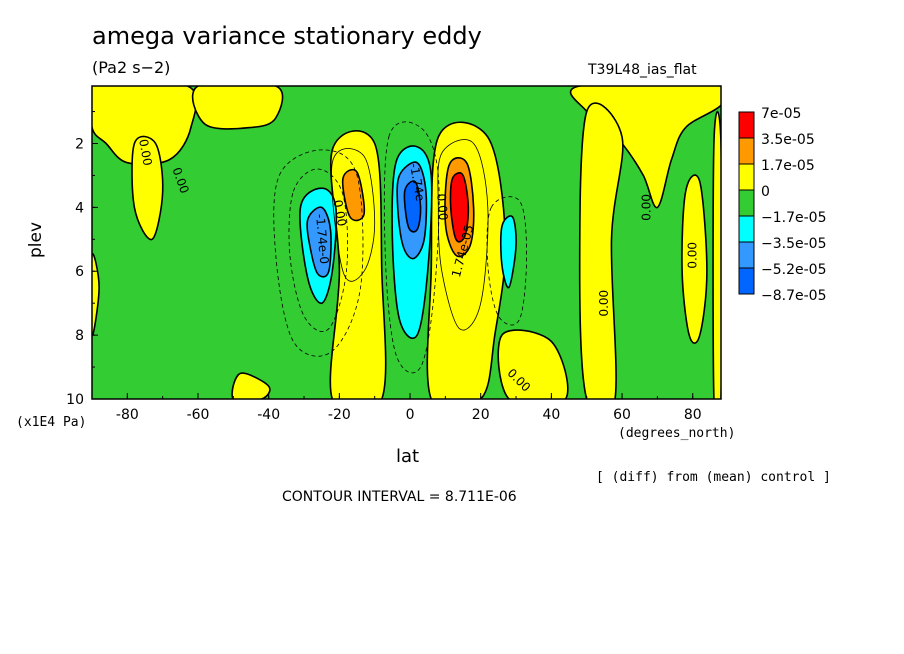 This screenshot has width=904, height=654. Describe the element at coordinates (79, 208) in the screenshot. I see `y-tick-label: 4` at that location.